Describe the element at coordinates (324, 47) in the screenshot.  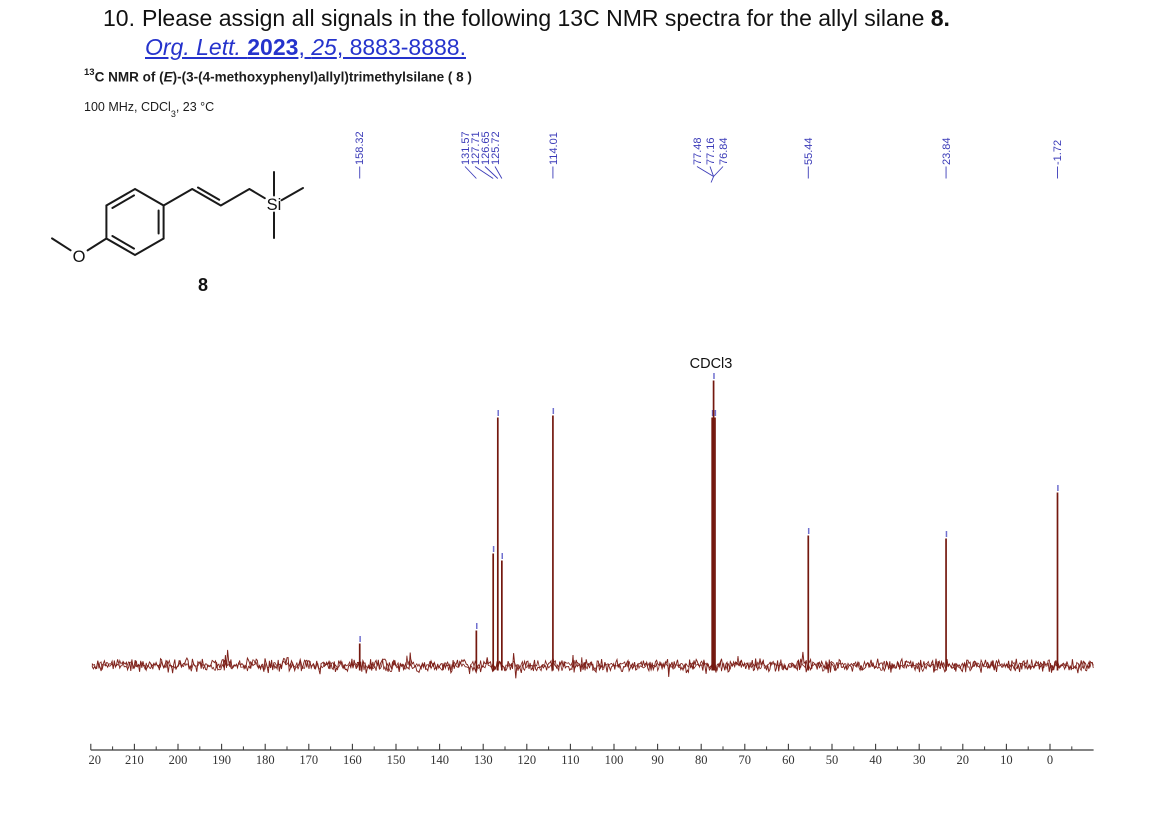
I see `citation-volume: 25` at that location.